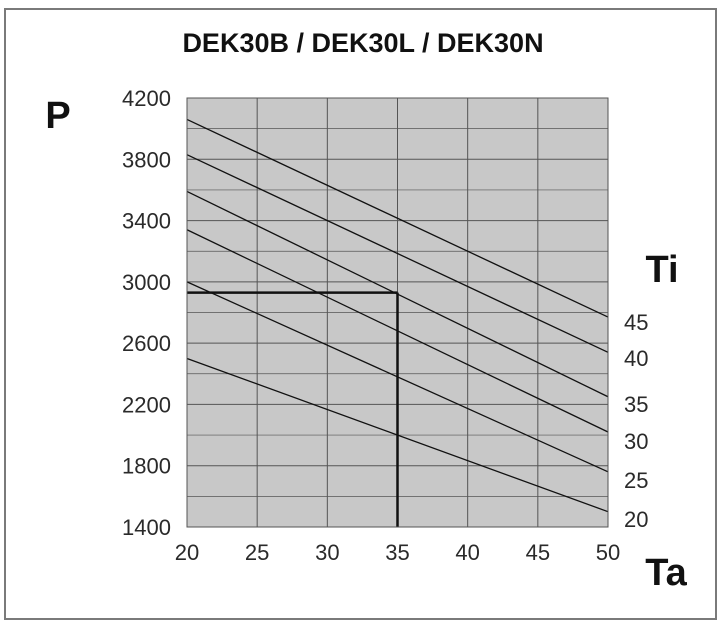 Image resolution: width=723 pixels, height=628 pixels. I want to click on x-tick-label: 20, so click(187, 552).